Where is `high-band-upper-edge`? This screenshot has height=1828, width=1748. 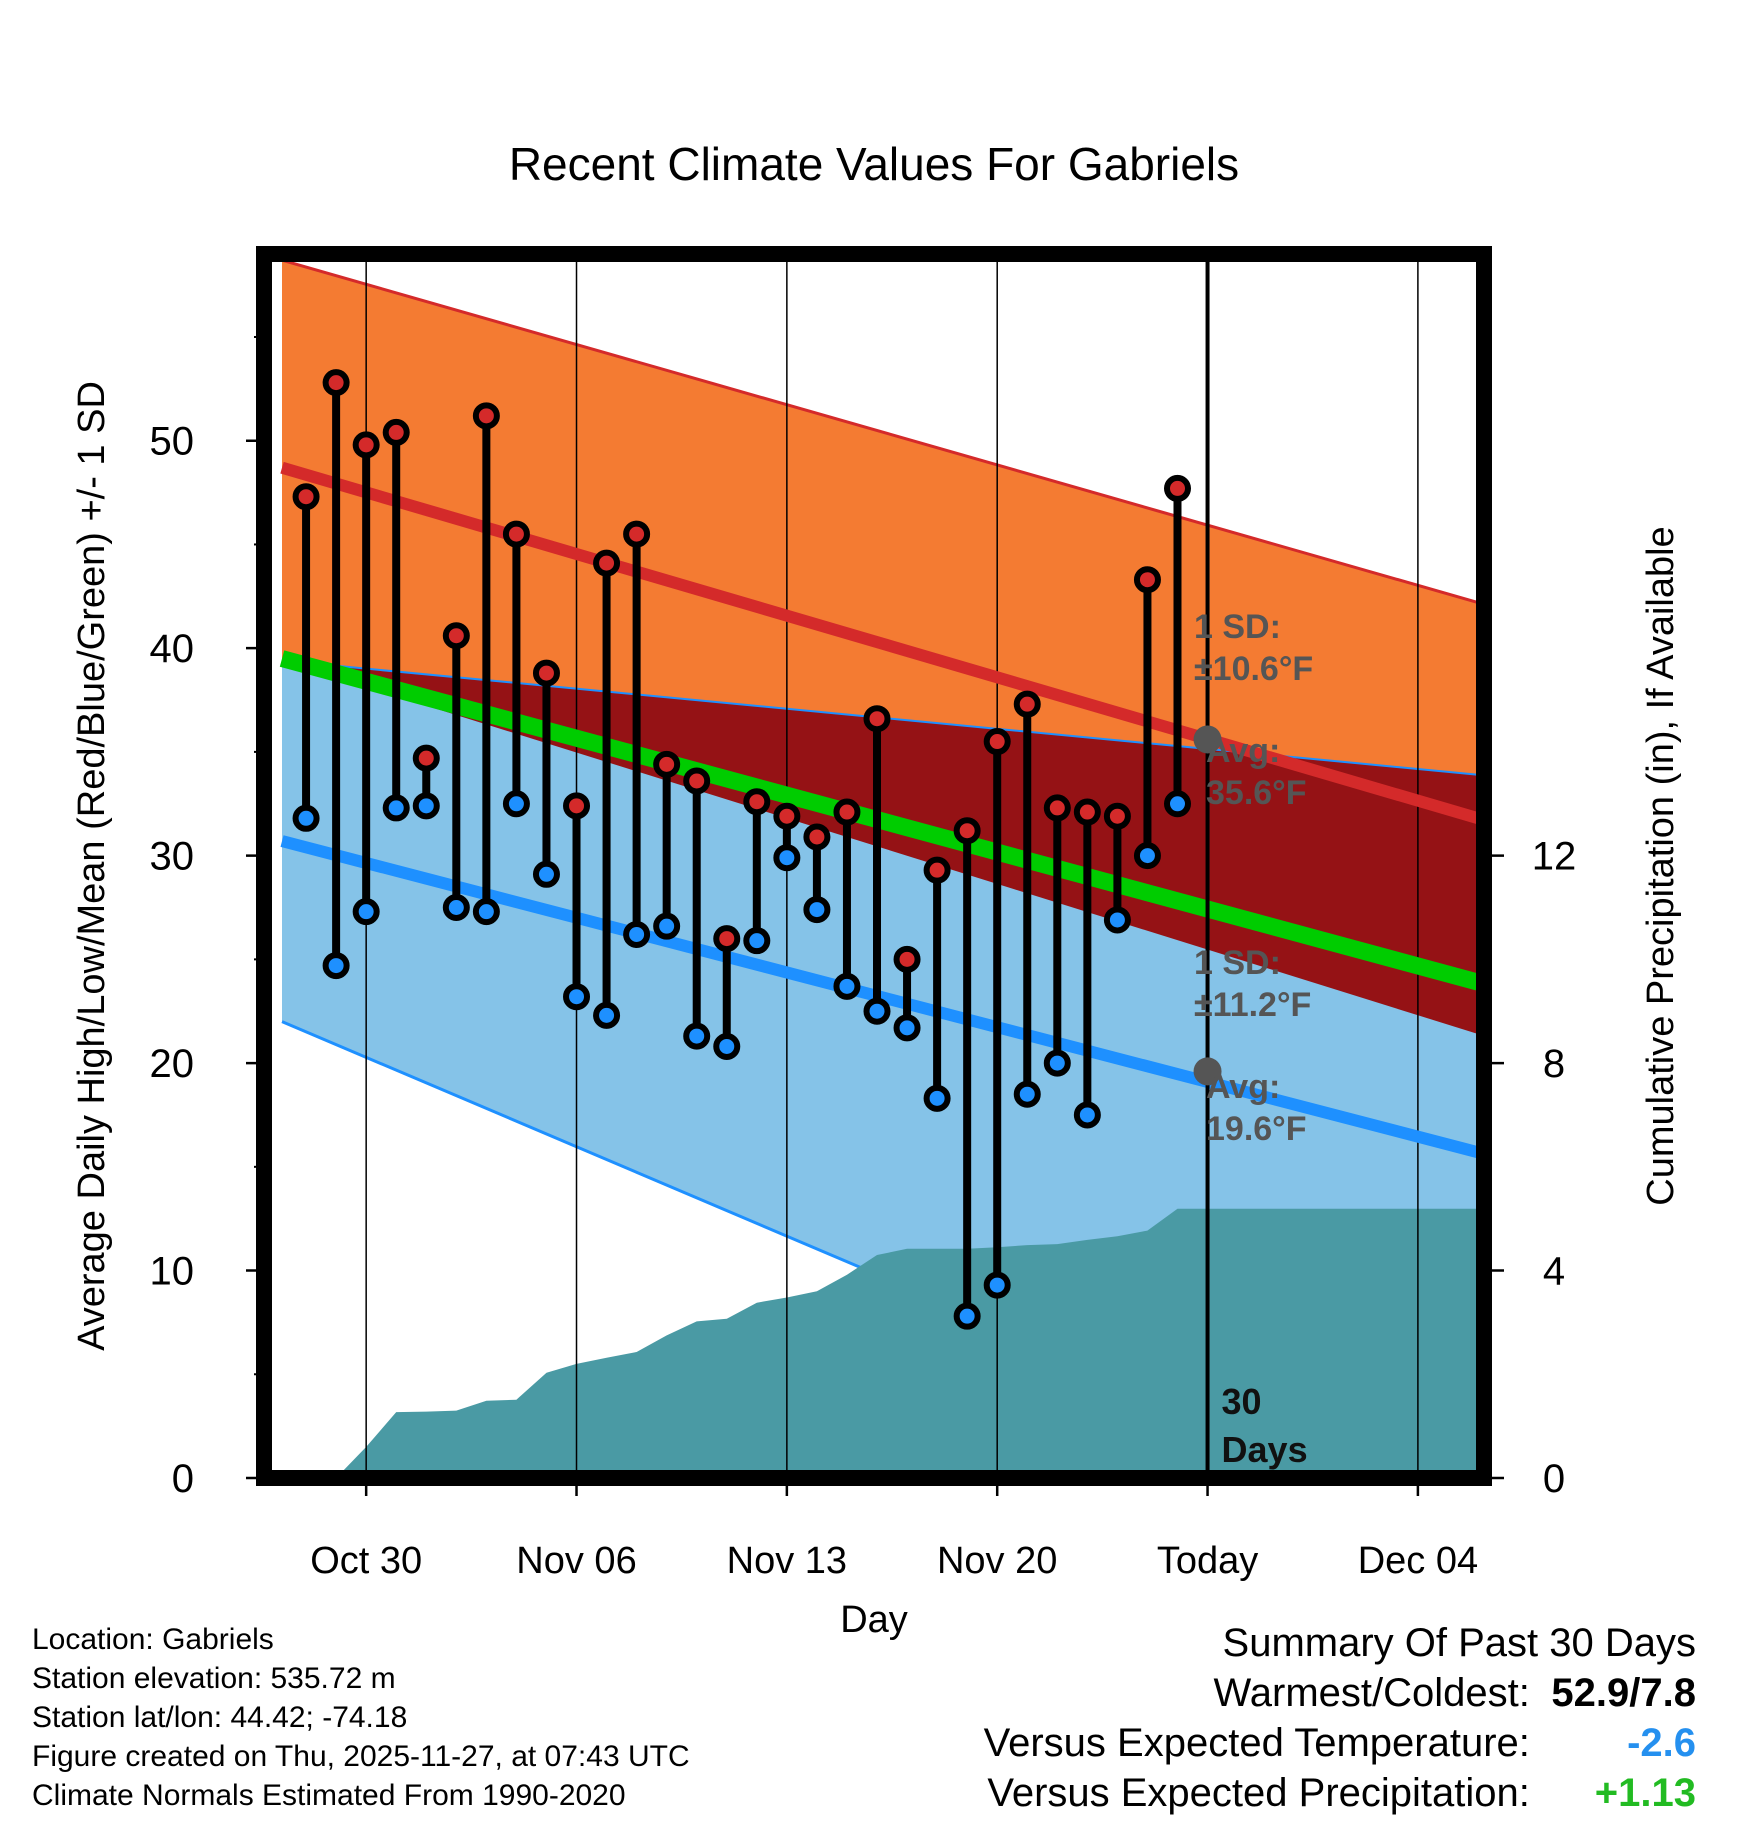
high-band-upper-edge is located at coordinates (880, 431).